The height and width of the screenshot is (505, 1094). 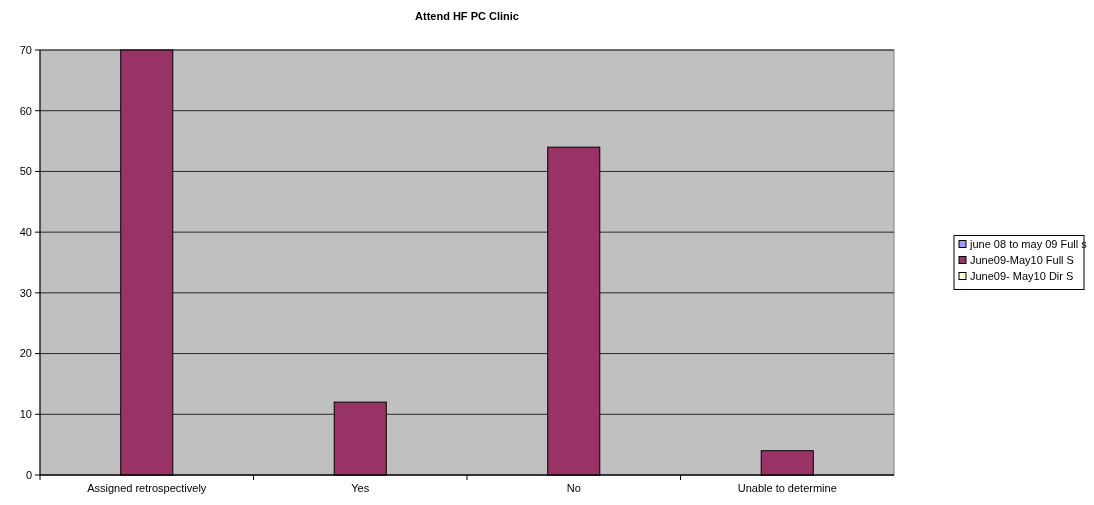 I want to click on x-tick-label: Unable to determine, so click(x=787, y=488).